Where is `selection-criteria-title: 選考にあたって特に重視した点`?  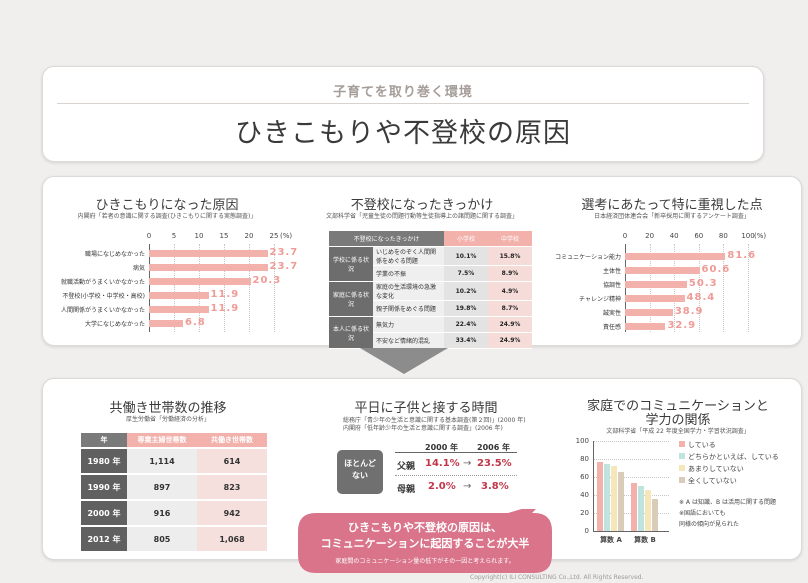 selection-criteria-title: 選考にあたって特に重視した点 is located at coordinates (672, 205).